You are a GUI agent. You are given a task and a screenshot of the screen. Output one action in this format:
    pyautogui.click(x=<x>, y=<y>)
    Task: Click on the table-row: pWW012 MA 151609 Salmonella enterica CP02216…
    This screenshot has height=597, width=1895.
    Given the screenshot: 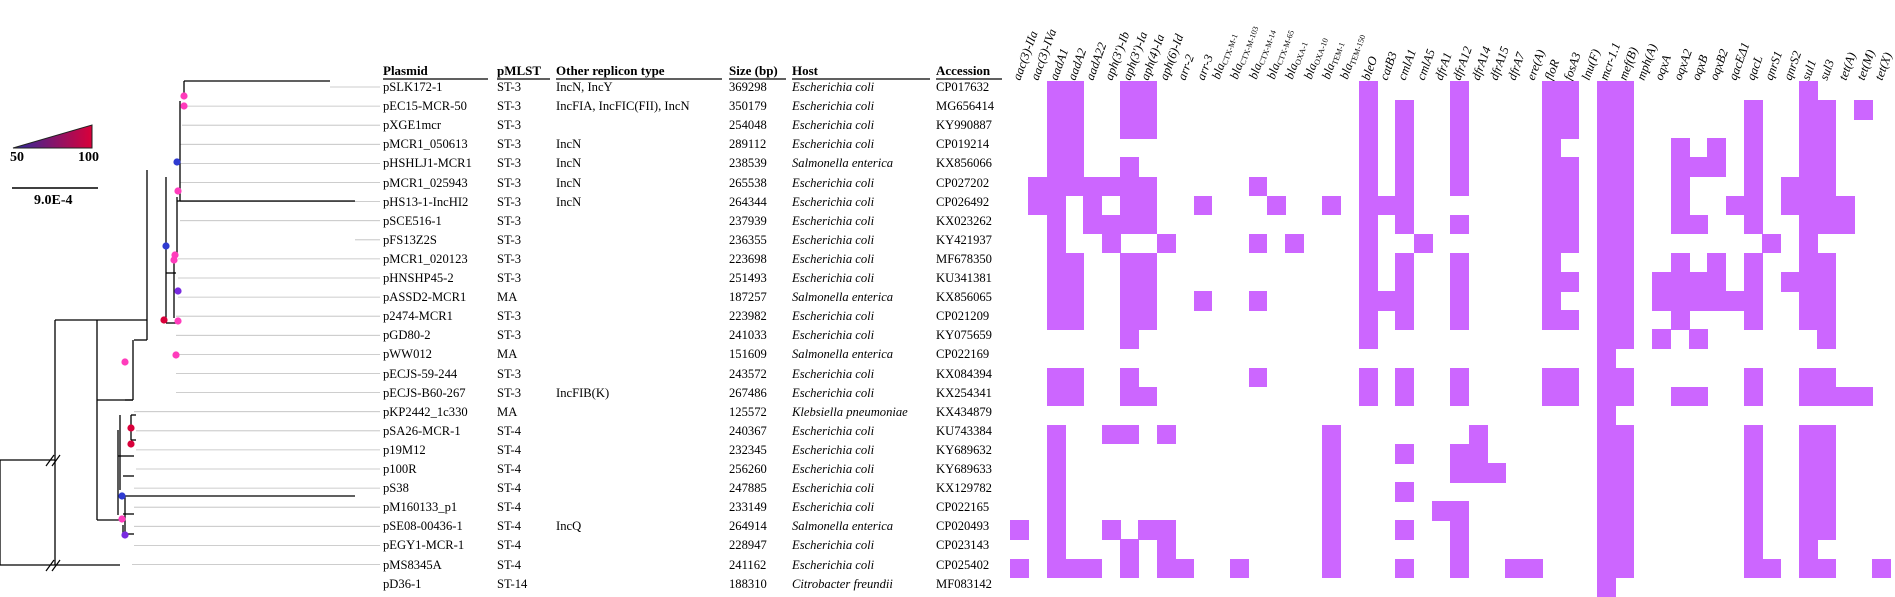 What is the action you would take?
    pyautogui.click(x=505, y=355)
    